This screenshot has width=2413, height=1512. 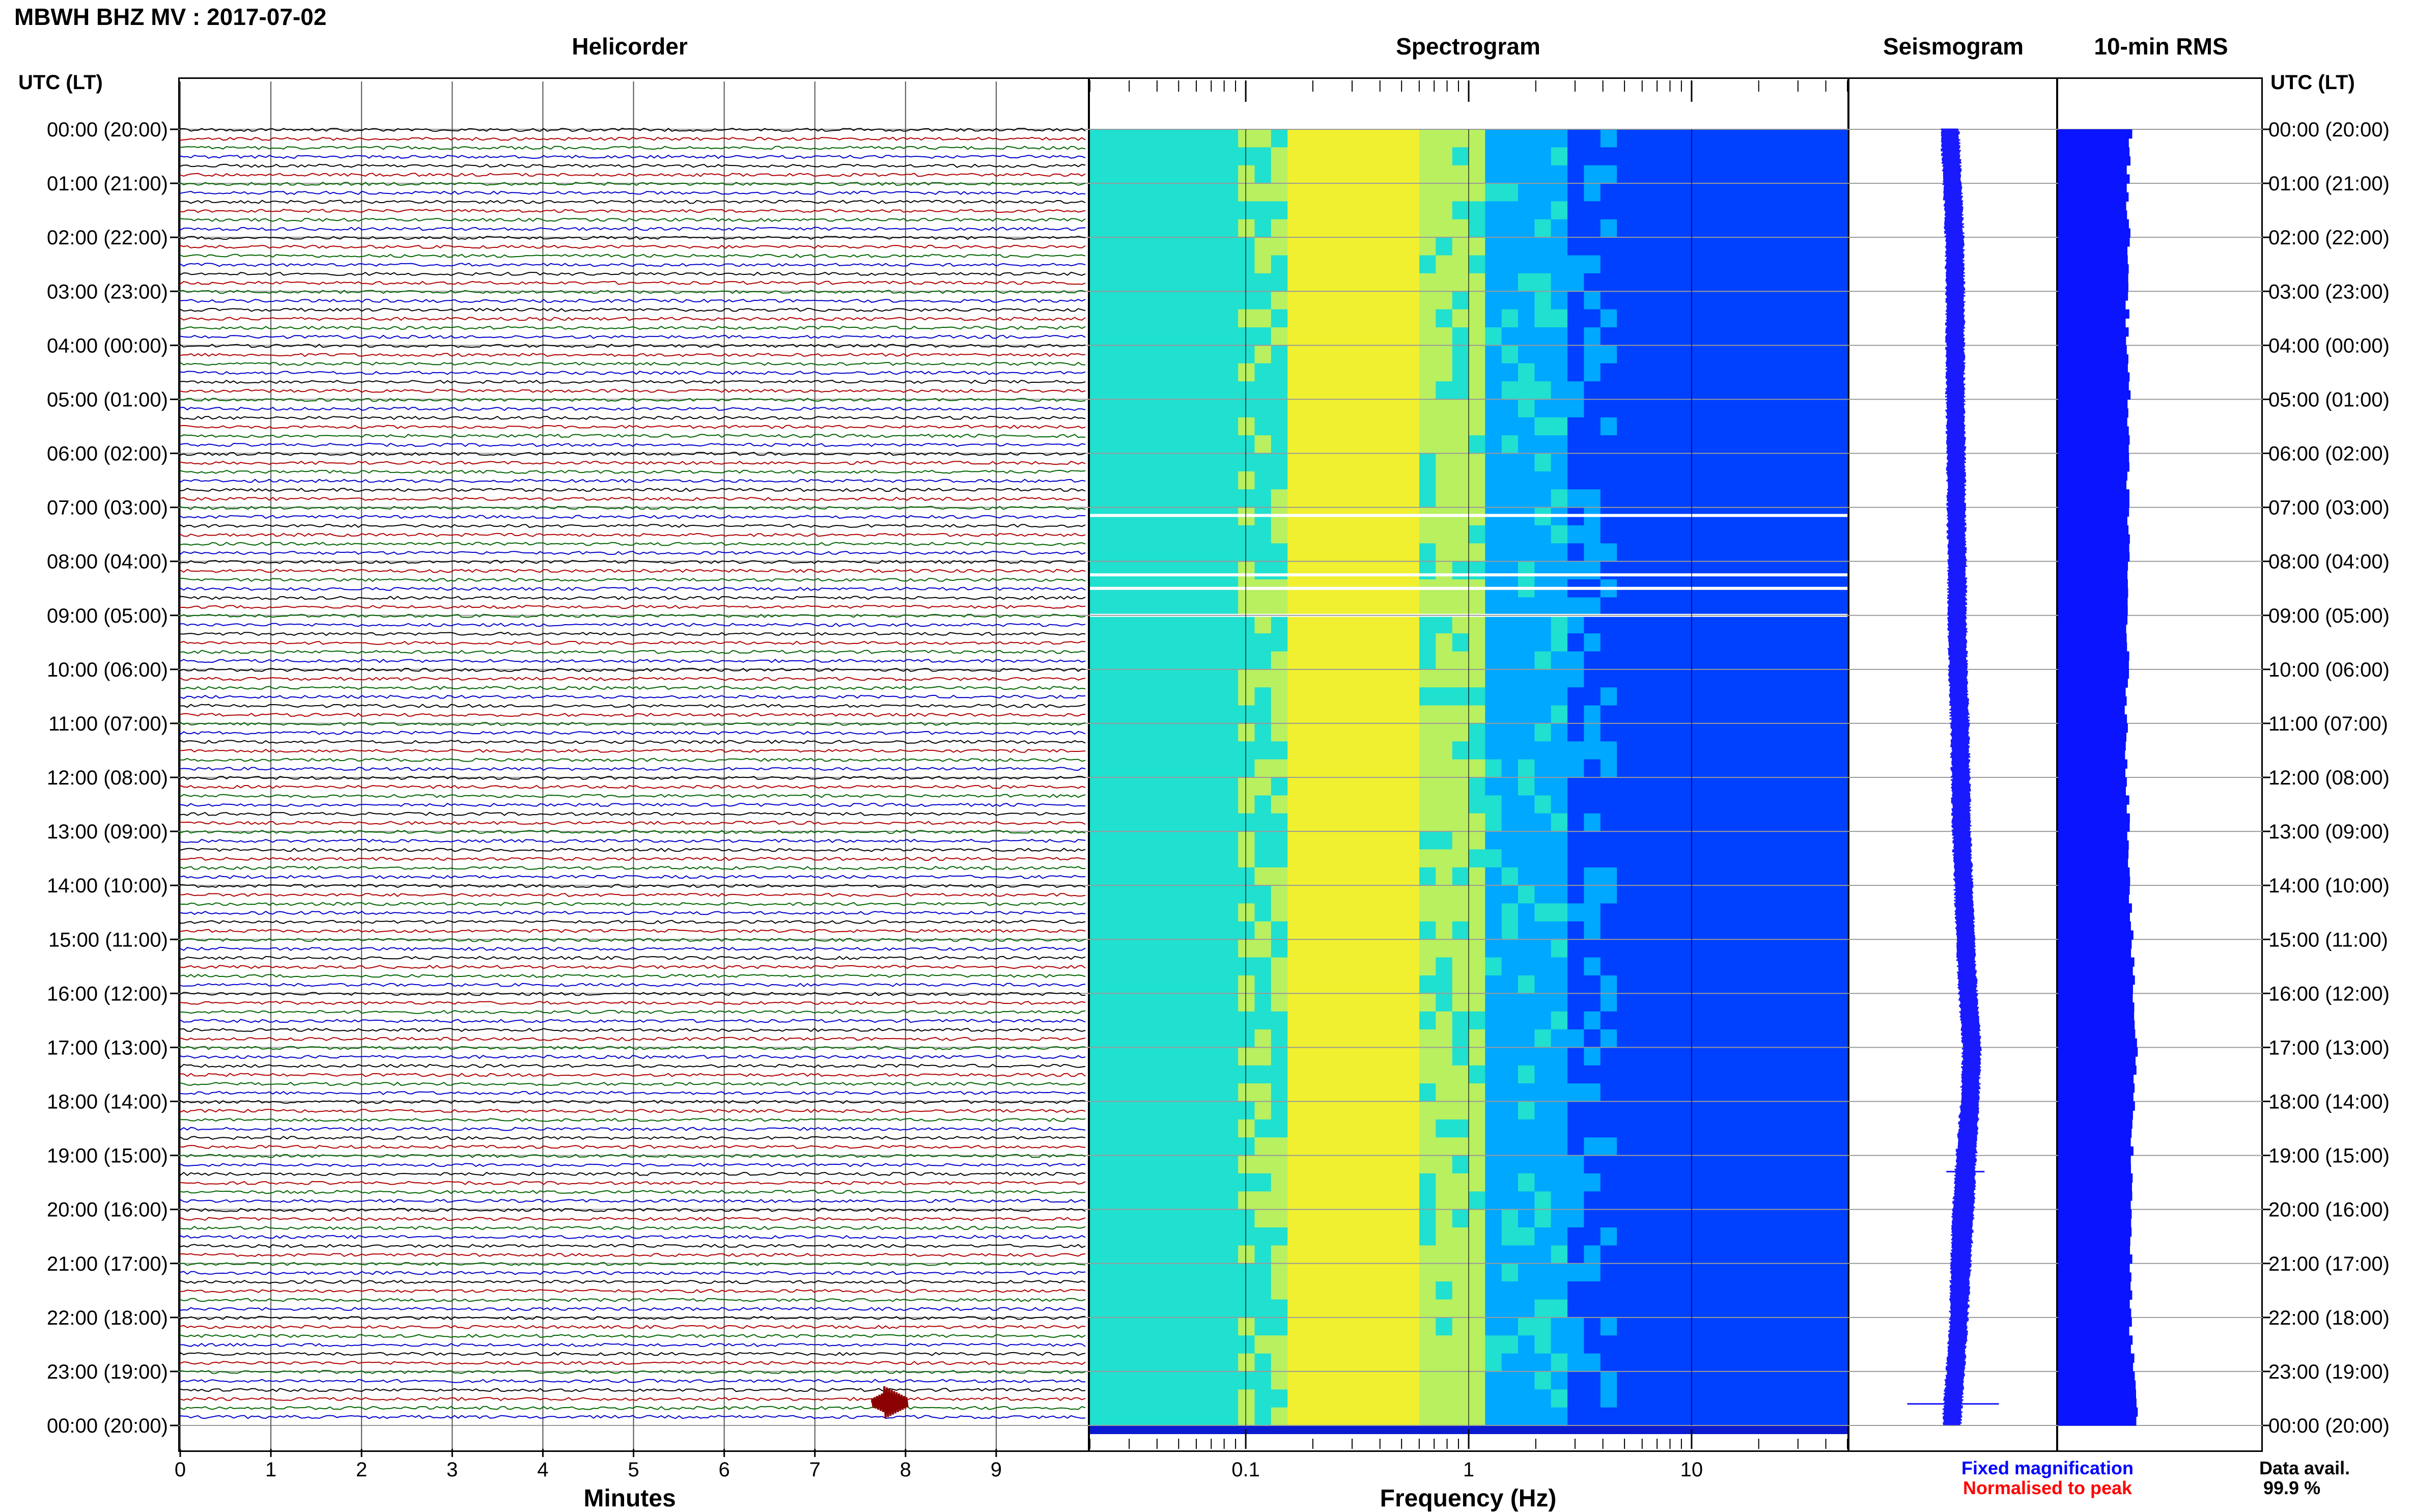 I want to click on y-tick-label-right: 12:00 (08:00), so click(x=2329, y=778).